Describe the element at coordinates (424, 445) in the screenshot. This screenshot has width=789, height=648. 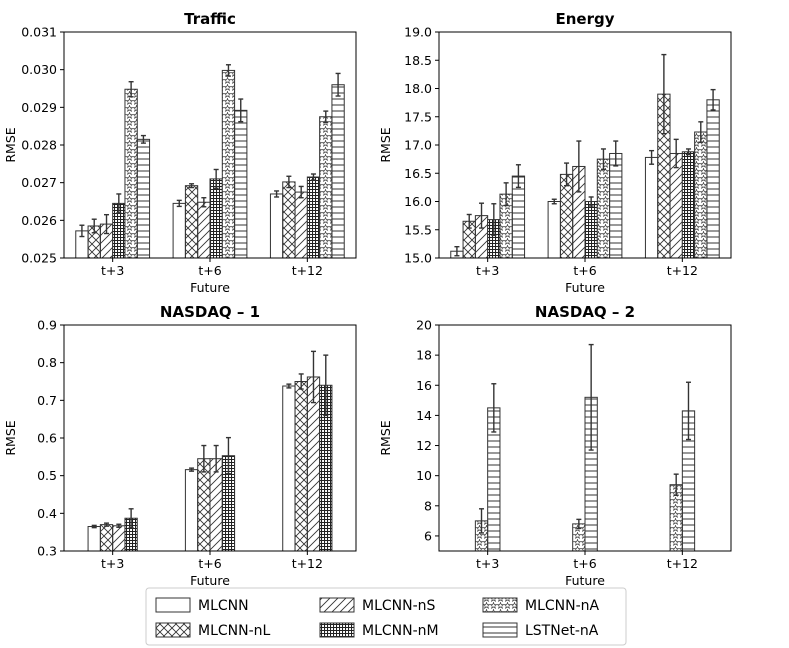
I see `y-tick-label: 12` at that location.